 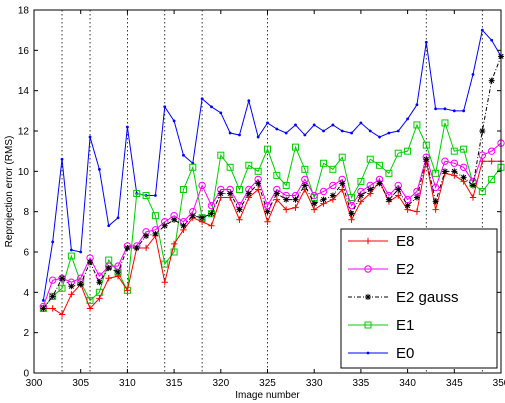 I want to click on y-tick-label: 16, so click(x=24, y=51).